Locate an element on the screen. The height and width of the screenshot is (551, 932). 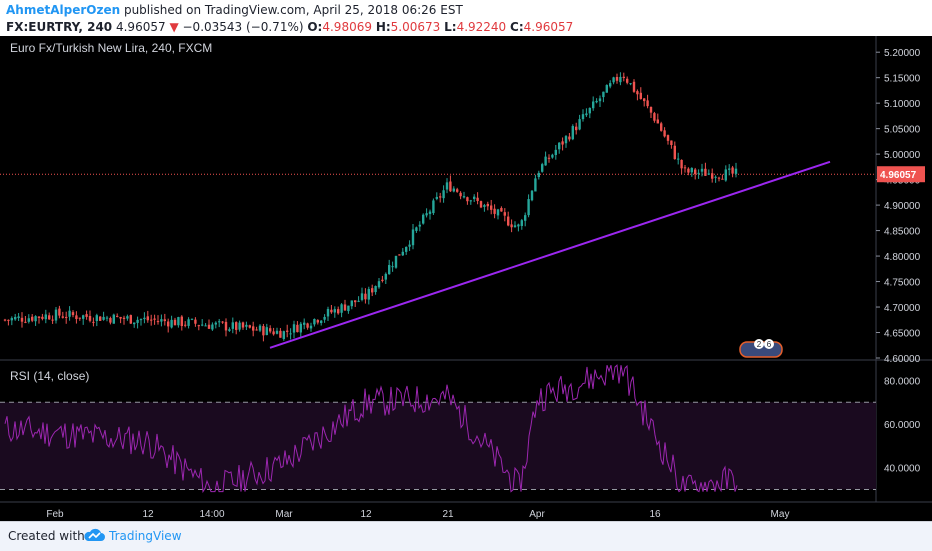
chart-title: Euro Fx/Turkish New Lira, 240, FXCM is located at coordinates (111, 48).